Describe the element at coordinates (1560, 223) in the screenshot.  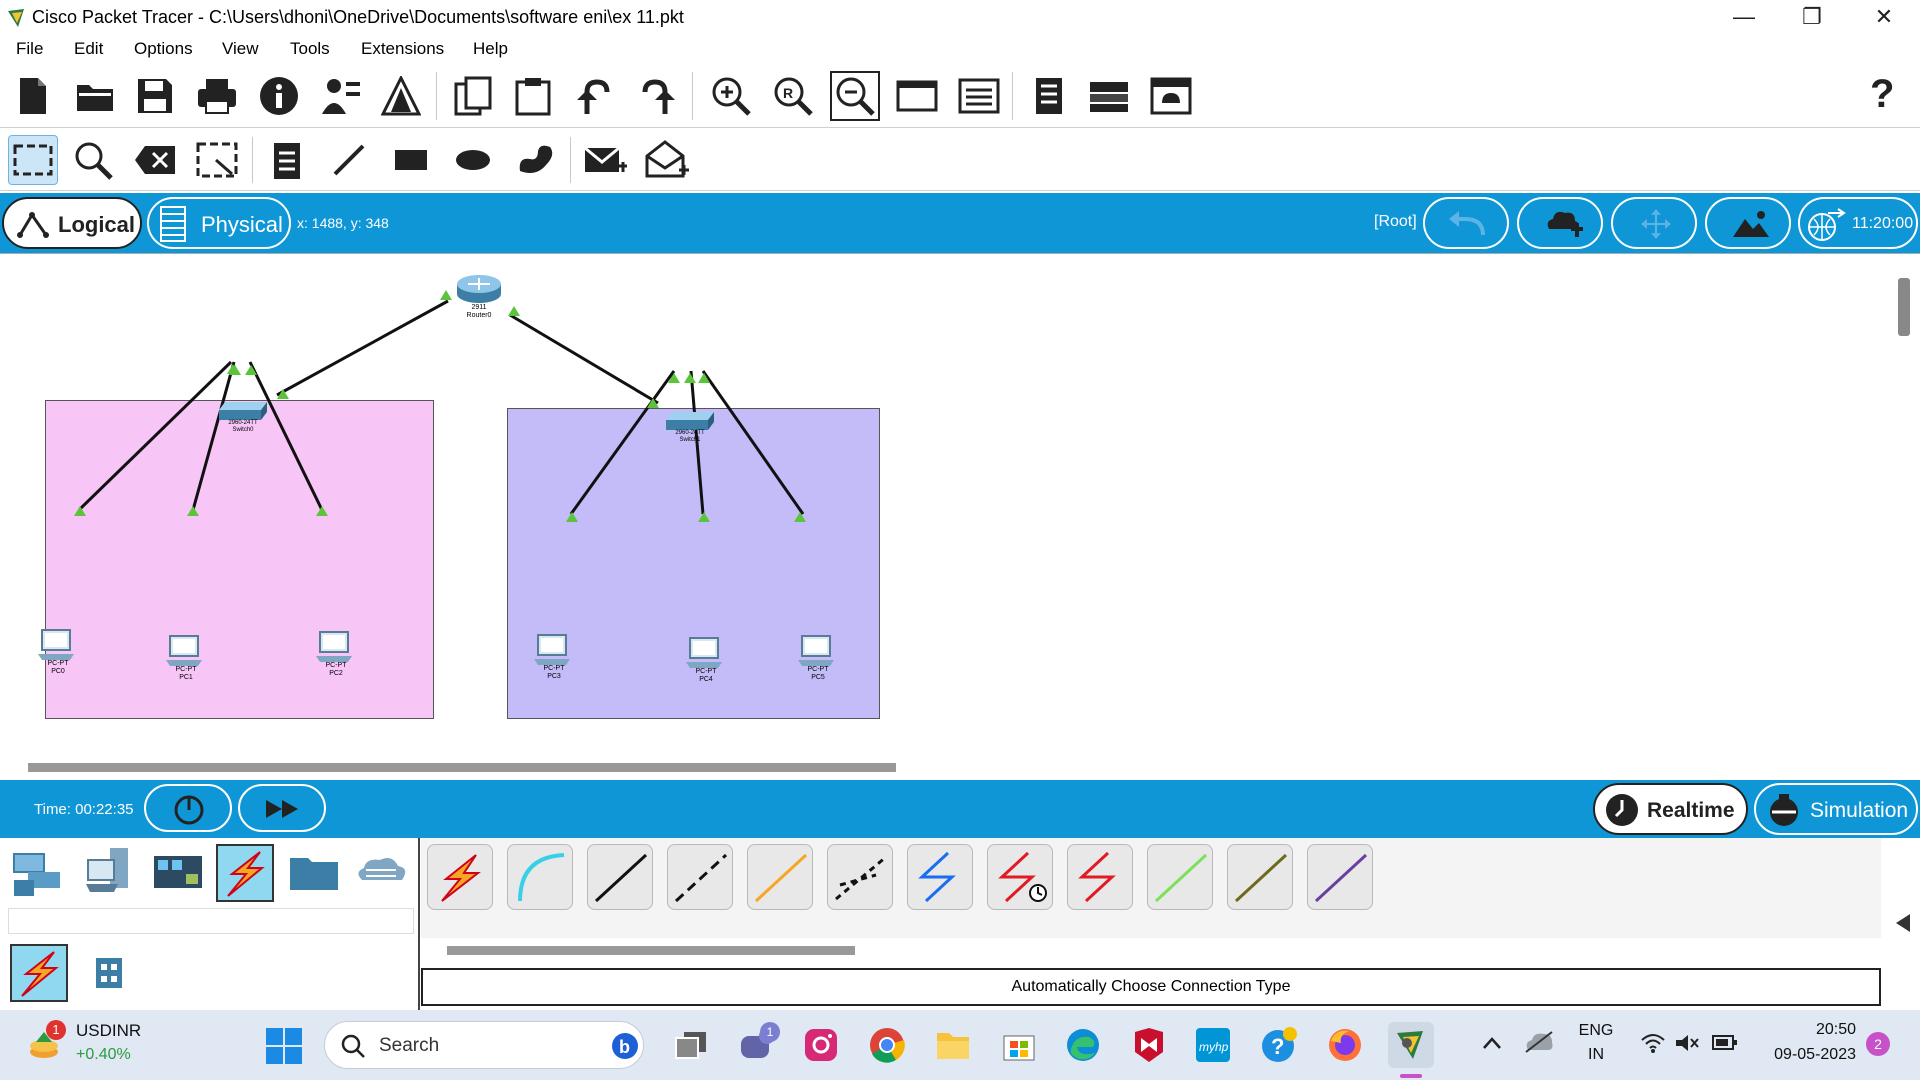
I see `new-cluster-button` at that location.